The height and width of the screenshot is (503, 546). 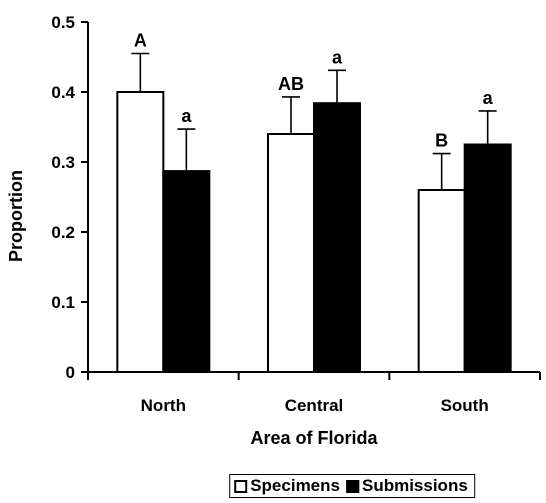 What do you see at coordinates (441, 141) in the screenshot?
I see `significance-label: B` at bounding box center [441, 141].